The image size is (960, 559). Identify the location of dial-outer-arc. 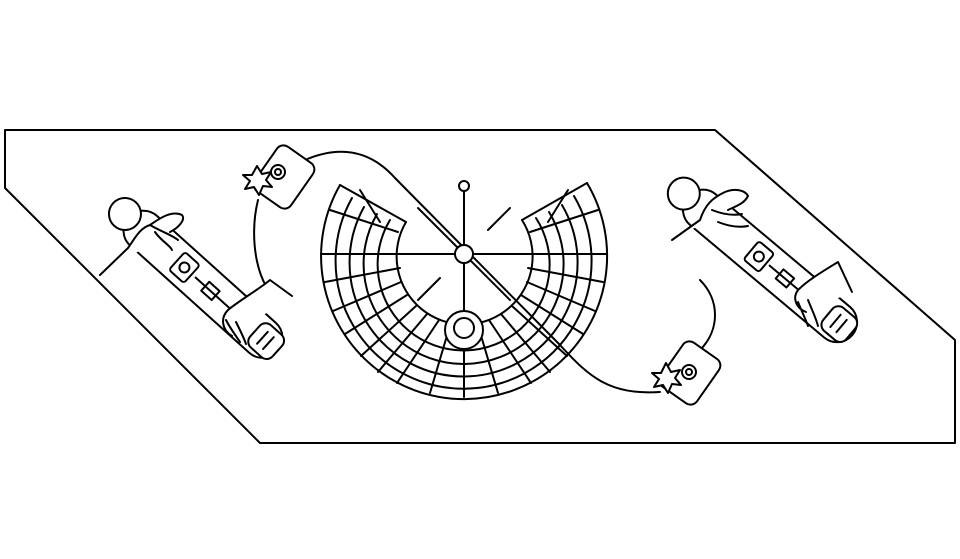
(464, 291).